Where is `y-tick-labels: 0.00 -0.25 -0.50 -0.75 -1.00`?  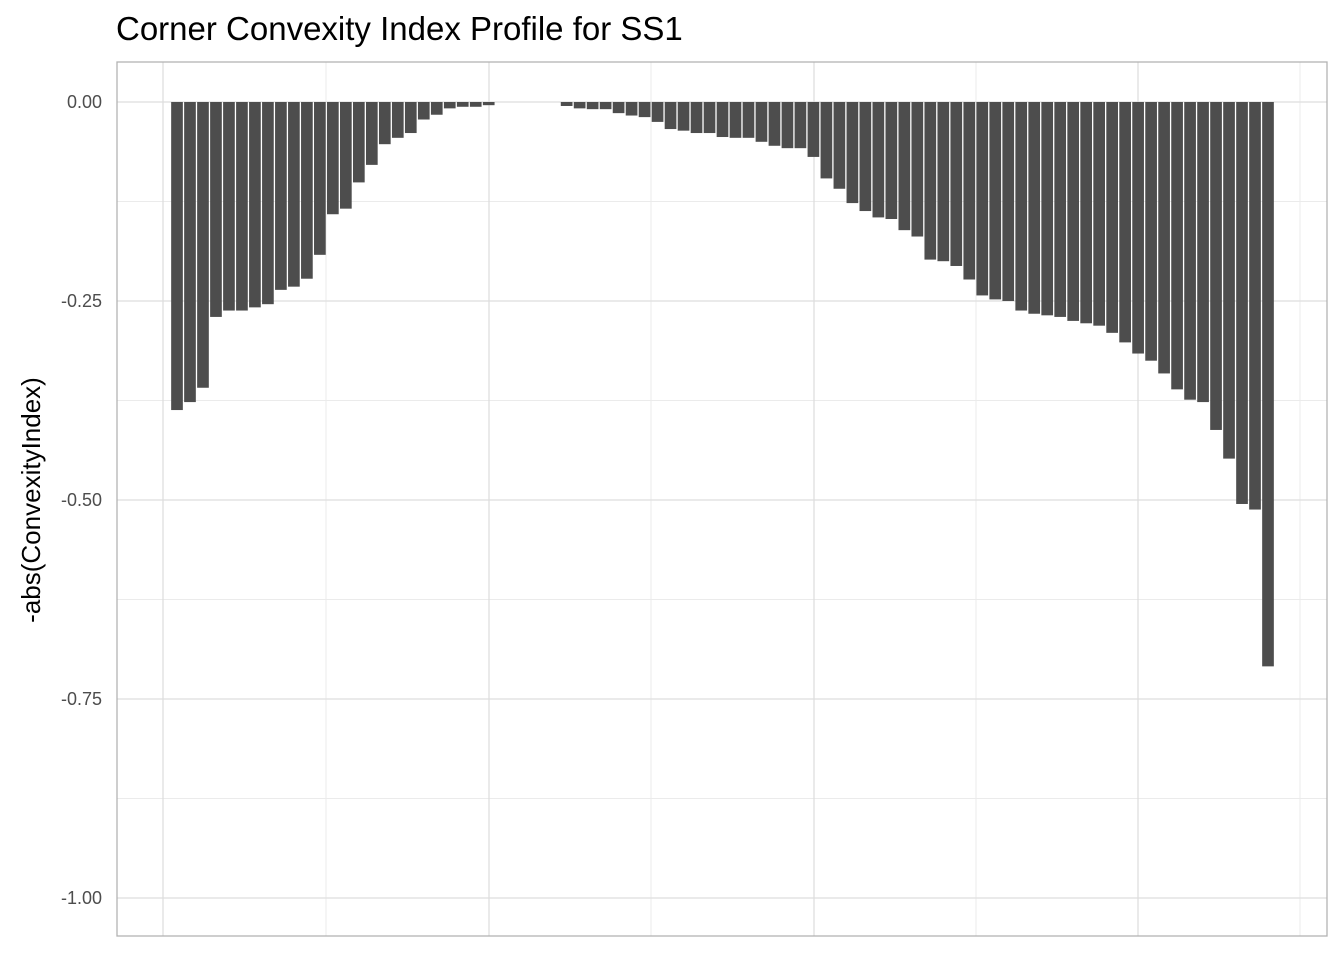 y-tick-labels: 0.00 -0.25 -0.50 -0.75 -1.00 is located at coordinates (81, 500).